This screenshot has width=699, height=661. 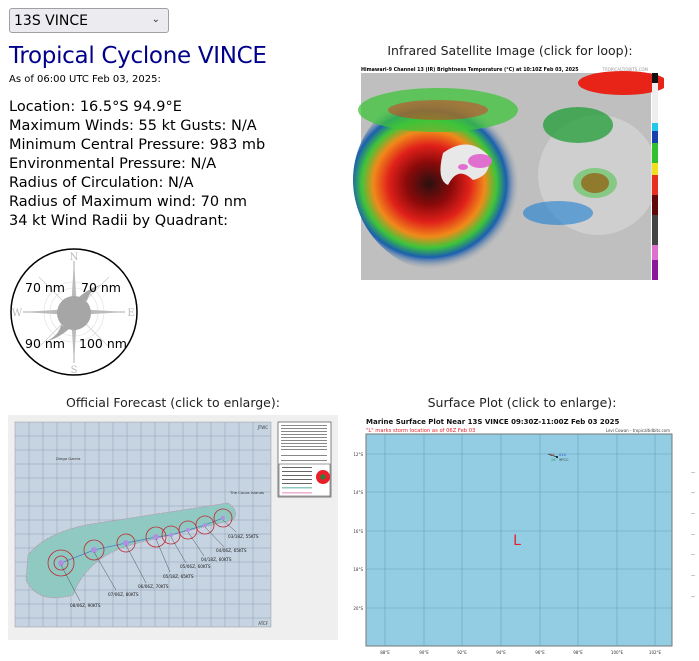 I want to click on svg-text: JTWC, so click(x=263, y=427).